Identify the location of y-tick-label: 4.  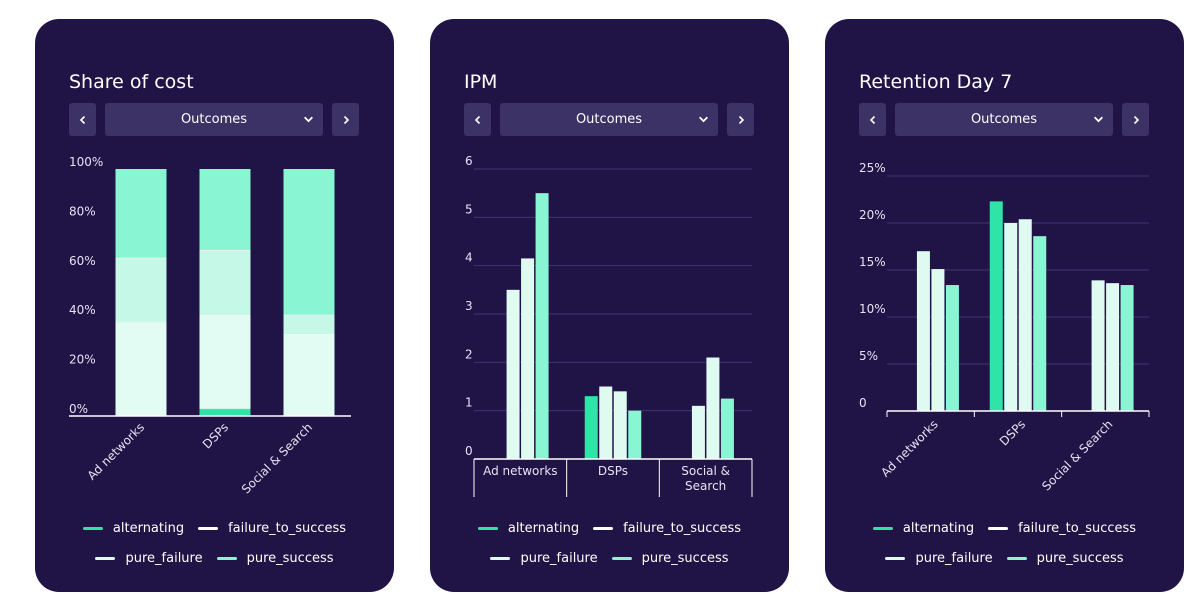
(469, 258).